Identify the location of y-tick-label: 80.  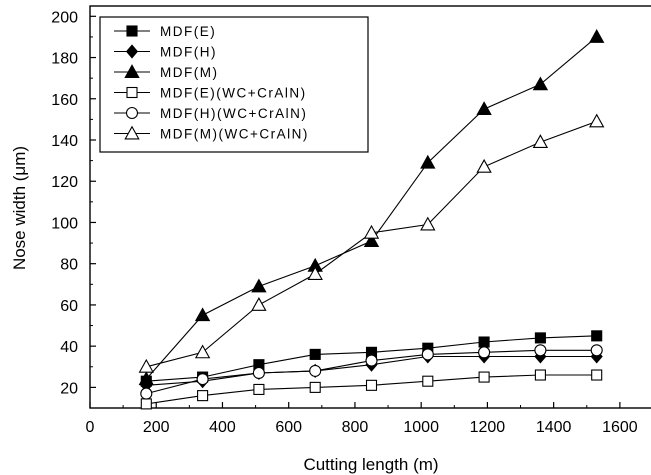
(69, 265).